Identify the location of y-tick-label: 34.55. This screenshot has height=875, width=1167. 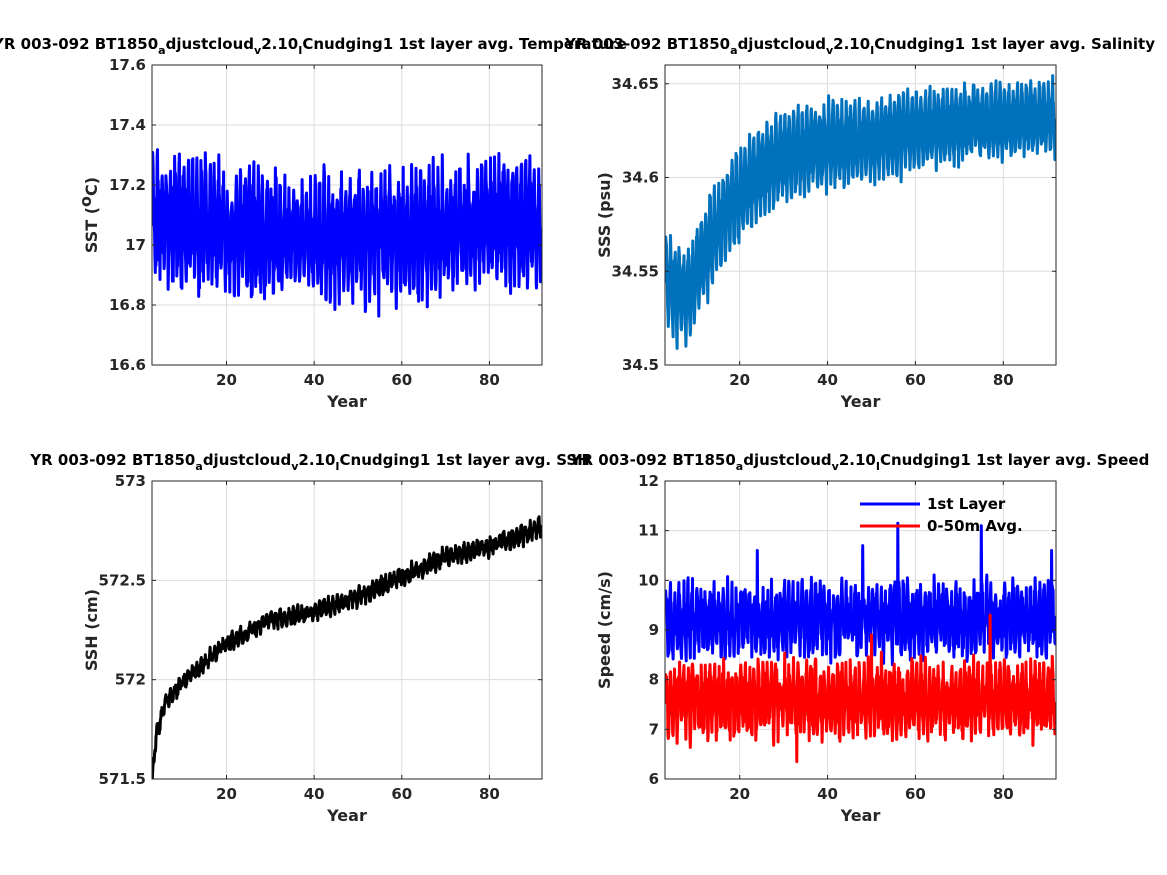
(635, 271).